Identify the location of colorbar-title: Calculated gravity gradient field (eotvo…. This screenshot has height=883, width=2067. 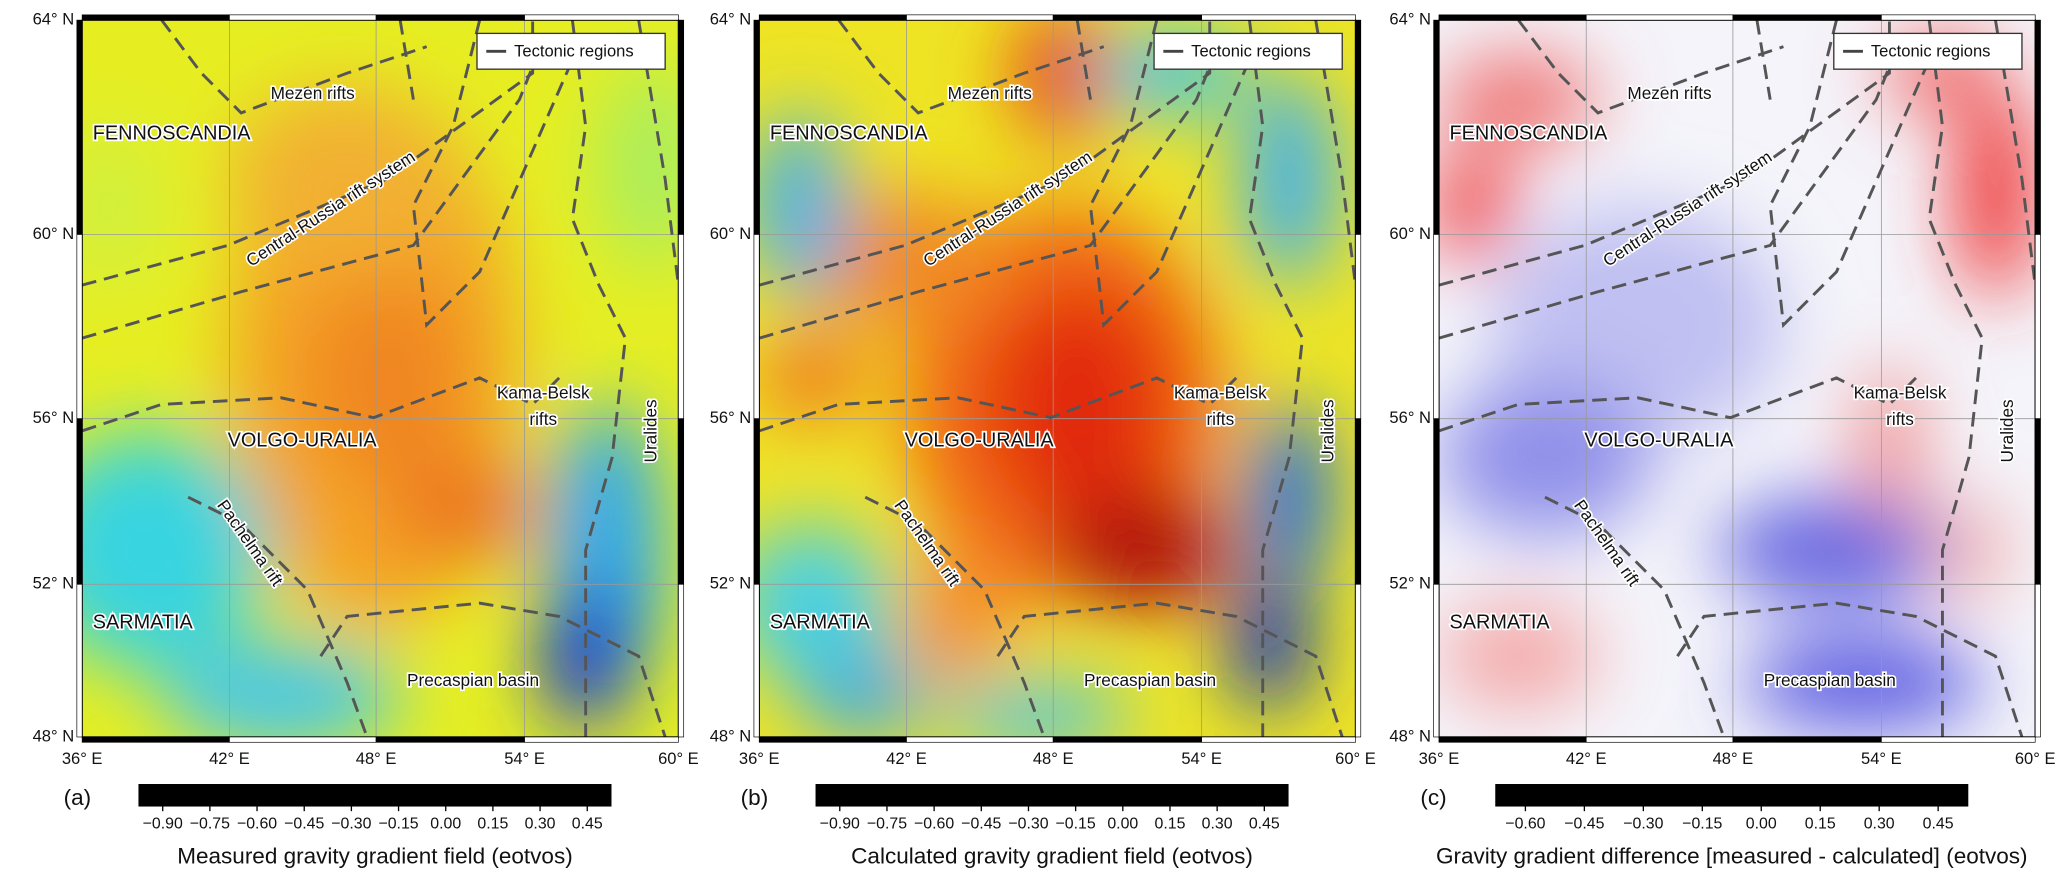
(1052, 856).